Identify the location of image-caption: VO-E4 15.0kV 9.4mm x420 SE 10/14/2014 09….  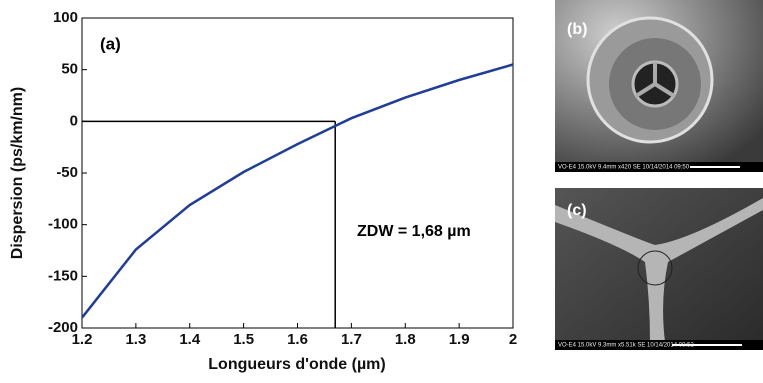
(624, 168).